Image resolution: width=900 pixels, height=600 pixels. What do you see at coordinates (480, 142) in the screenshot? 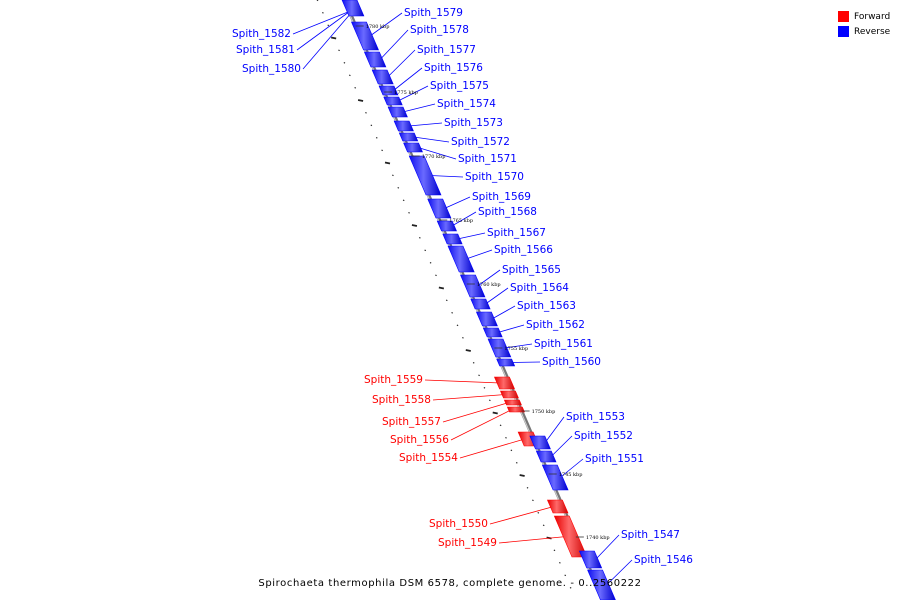
I see `gene-label-spith-1572: Spith_1572` at bounding box center [480, 142].